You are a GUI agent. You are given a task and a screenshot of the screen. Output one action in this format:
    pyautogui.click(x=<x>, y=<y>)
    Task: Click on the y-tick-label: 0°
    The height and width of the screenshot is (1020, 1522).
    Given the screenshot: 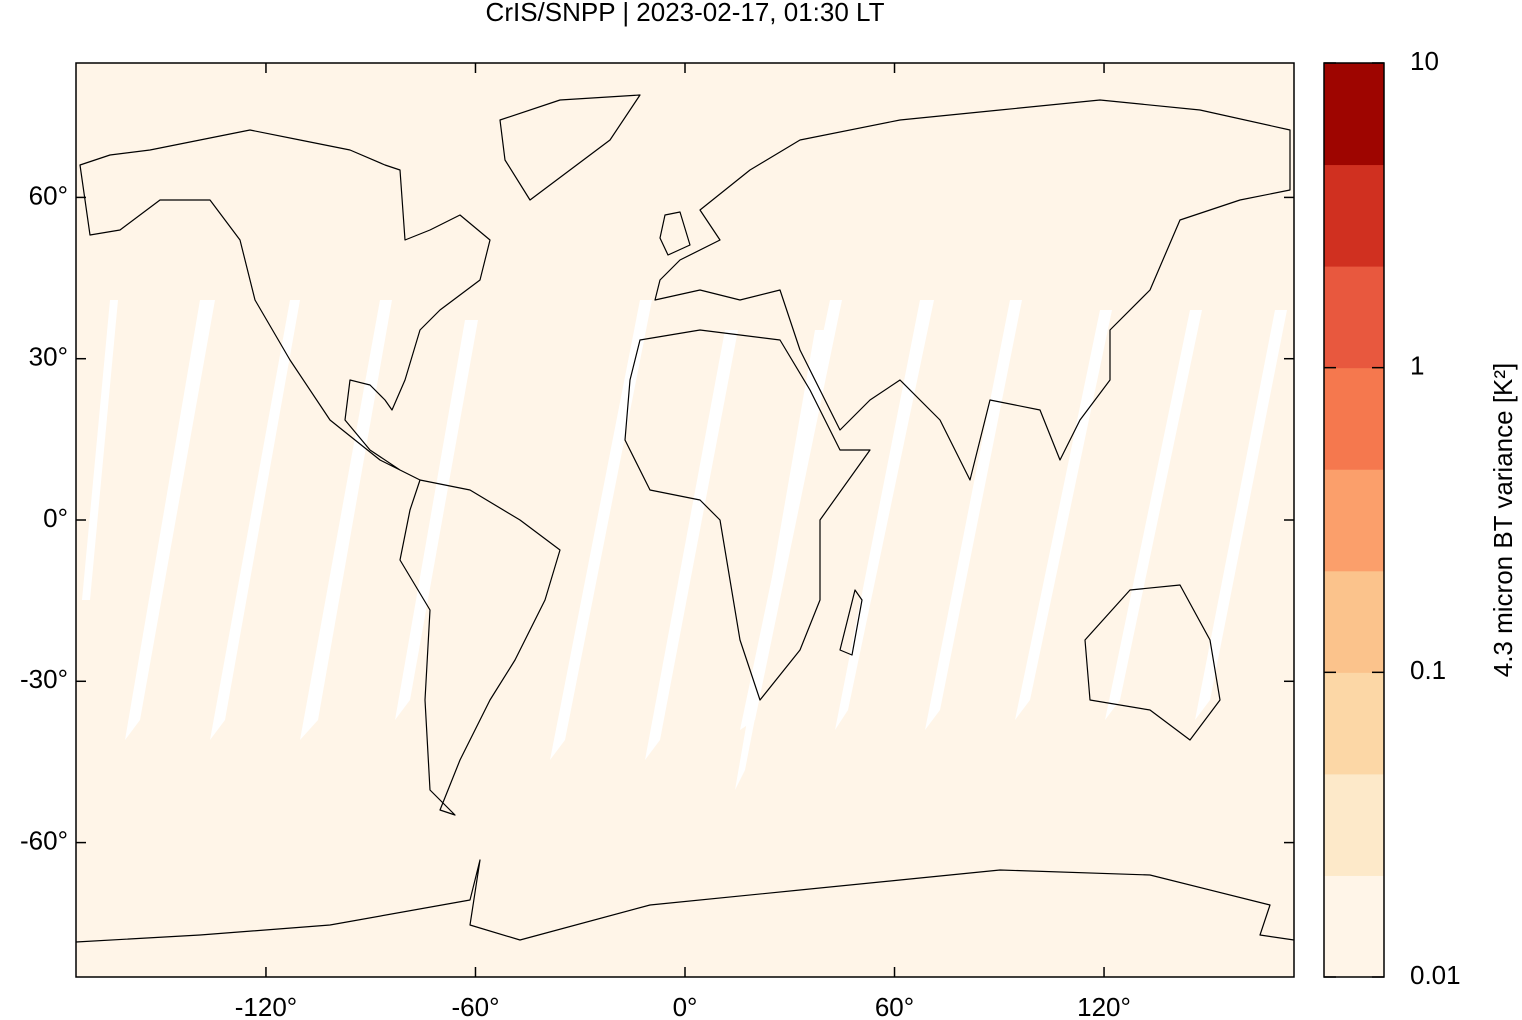 What is the action you would take?
    pyautogui.click(x=55, y=518)
    